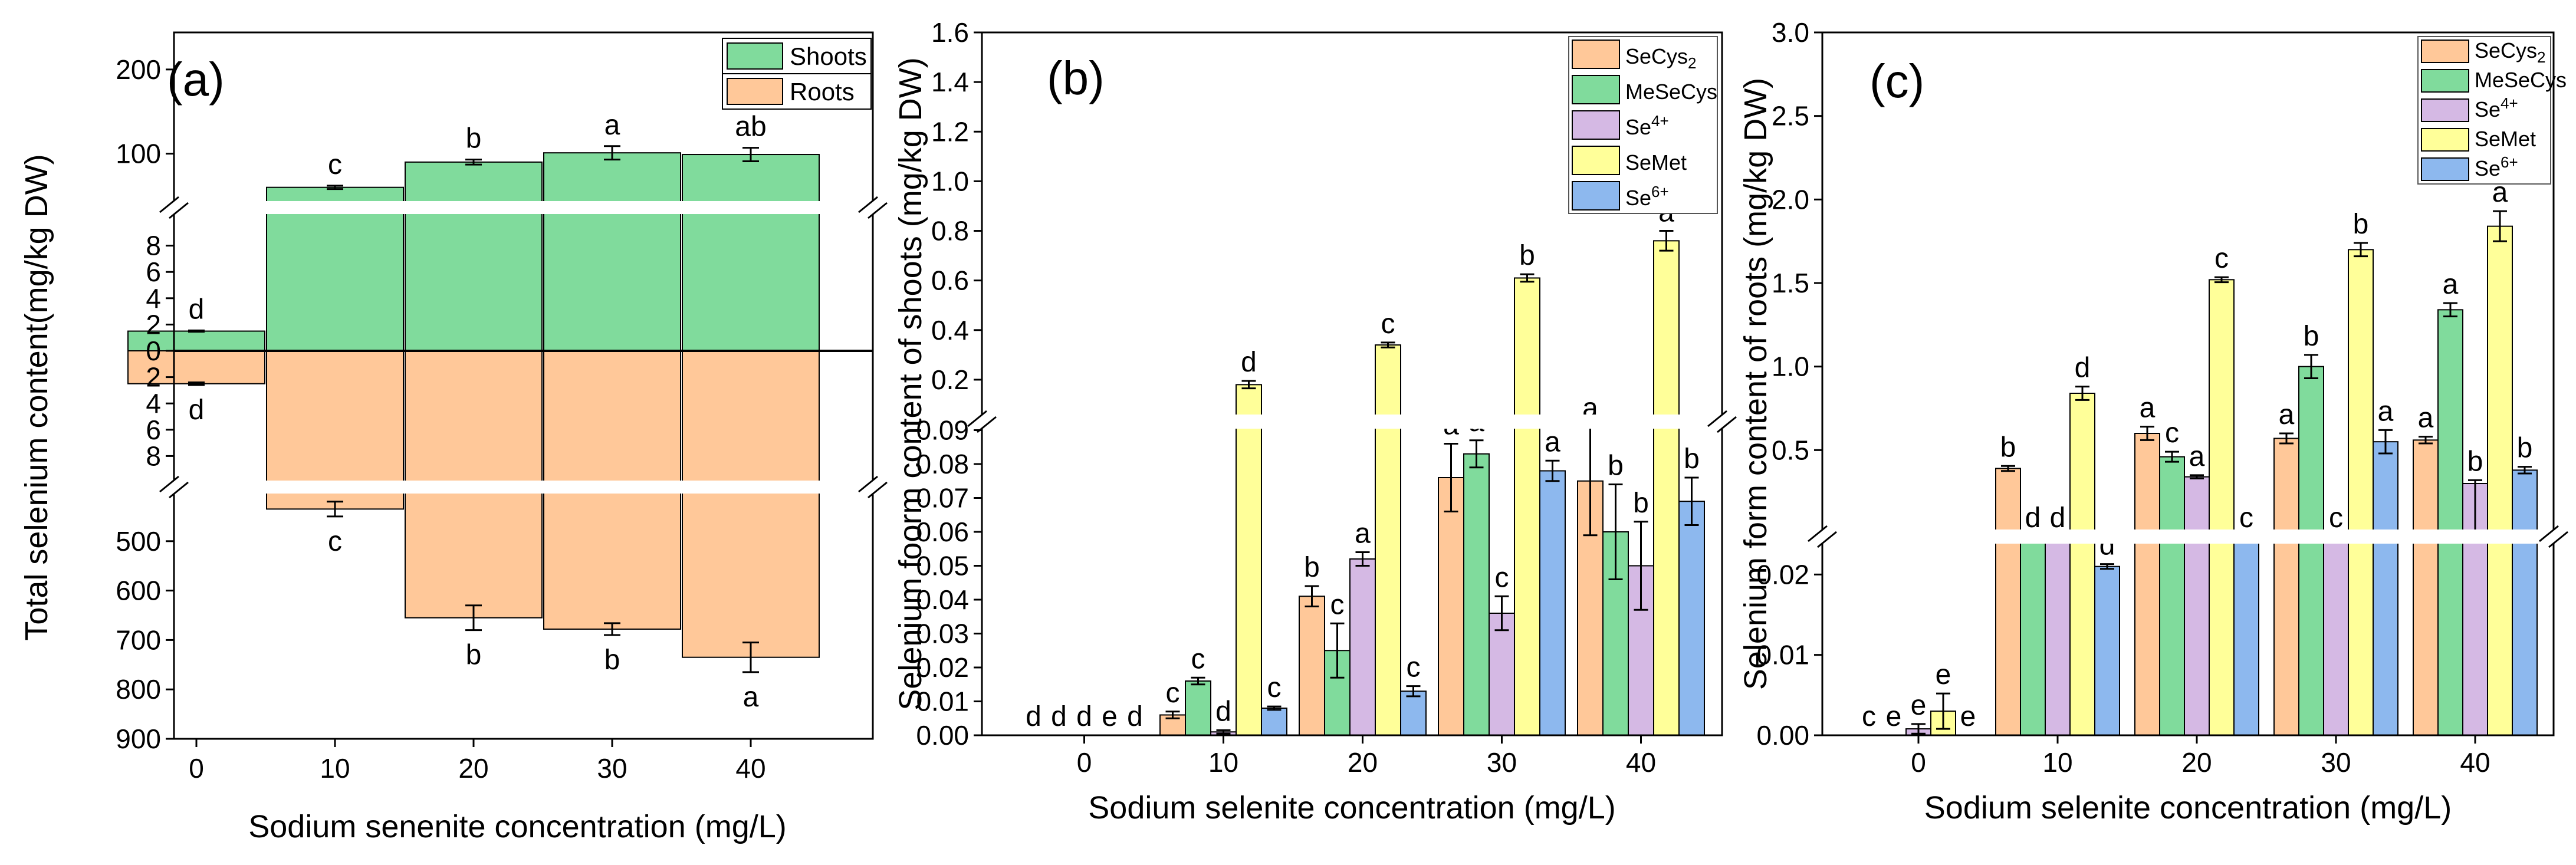  I want to click on sig-letter-roots-10: c, so click(335, 541).